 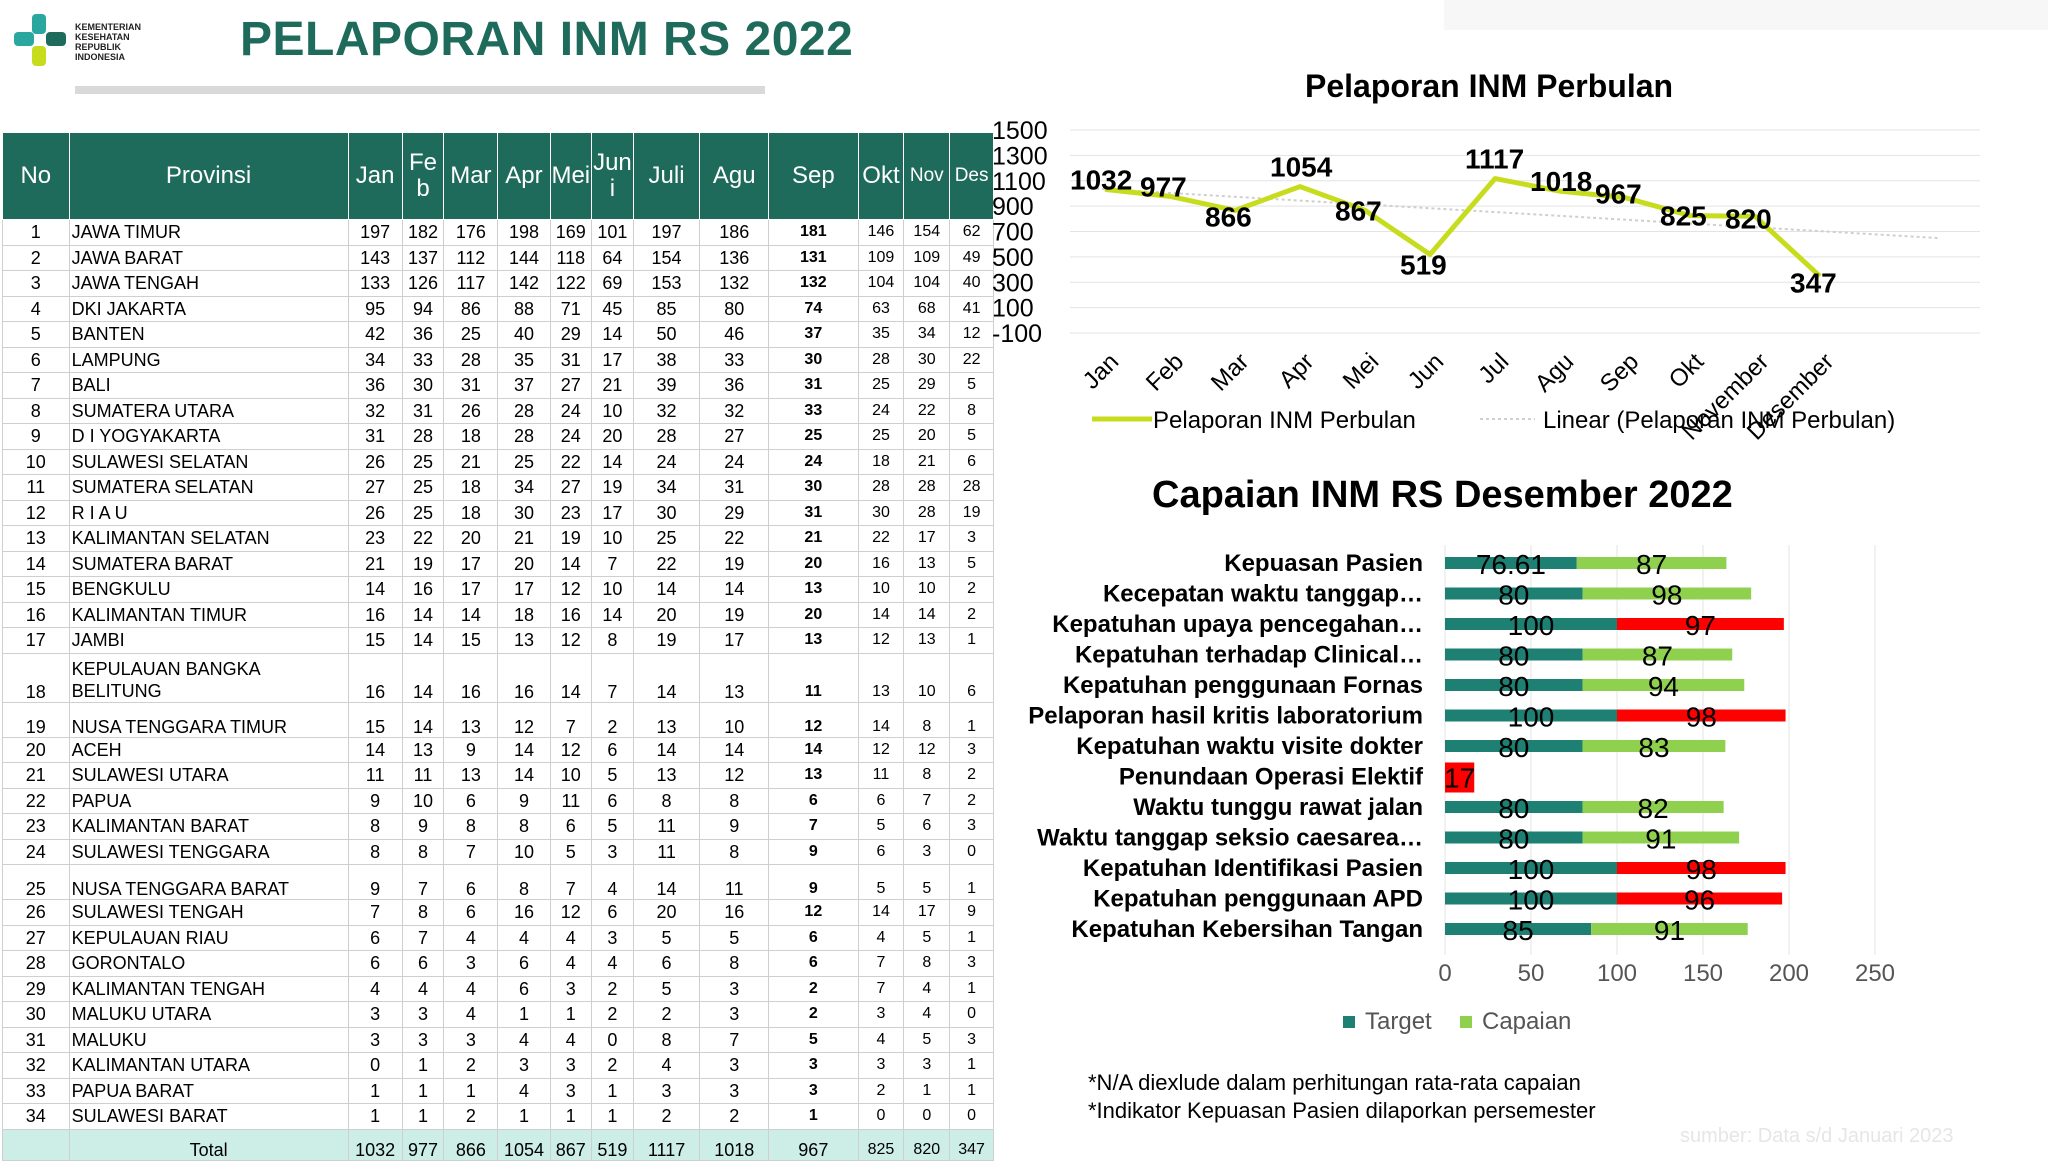 What do you see at coordinates (571, 1144) in the screenshot?
I see `total-value: 867` at bounding box center [571, 1144].